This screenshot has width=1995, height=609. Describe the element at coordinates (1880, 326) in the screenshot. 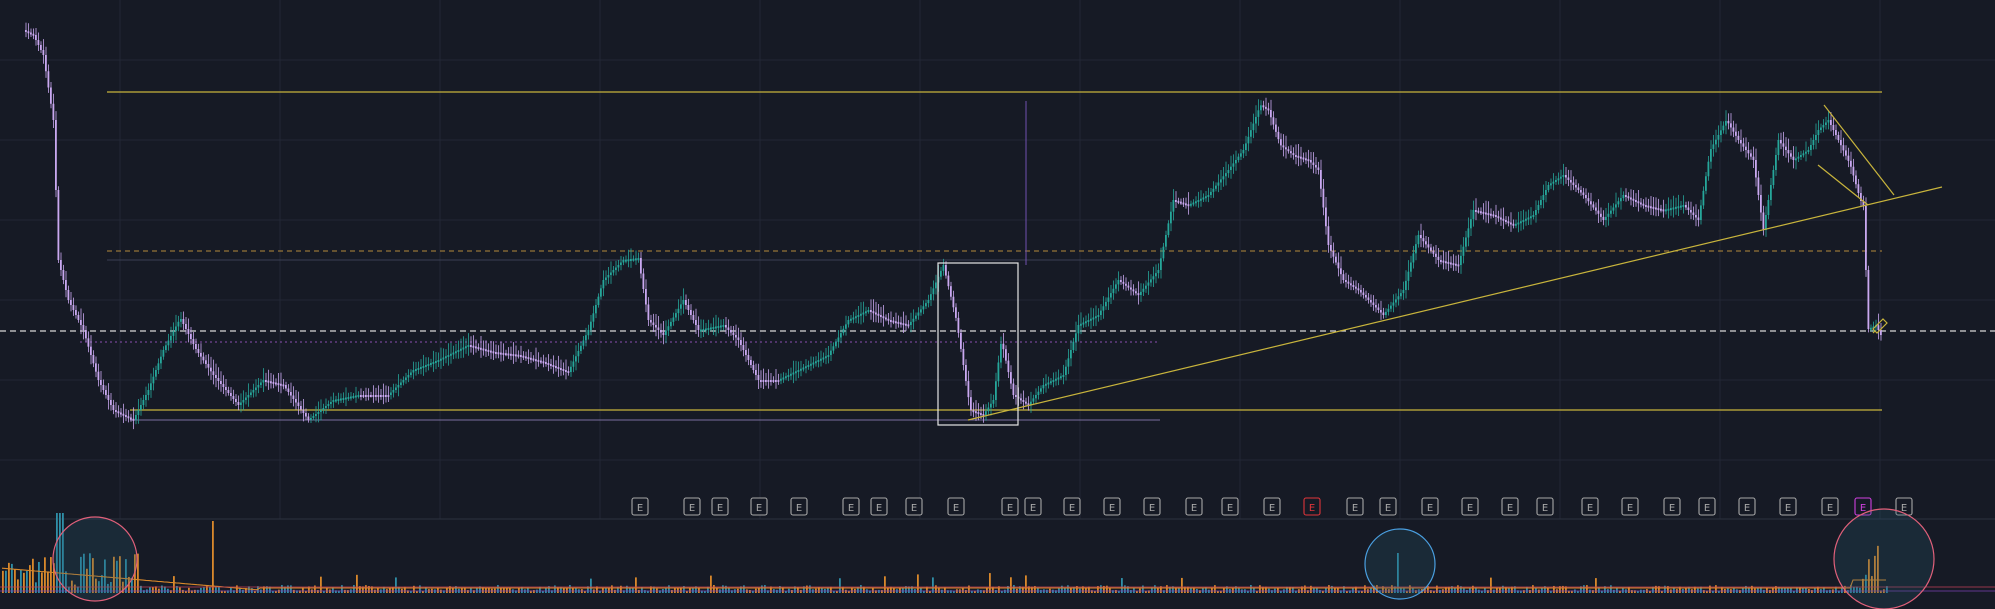

I see `pencil-icon` at that location.